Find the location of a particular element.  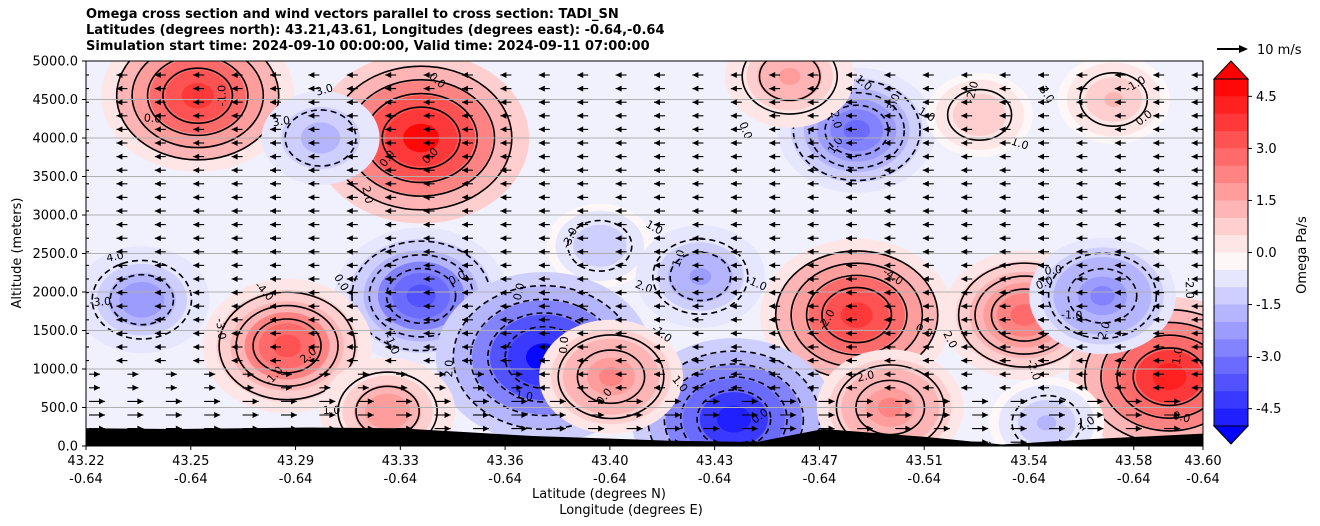

contour-label: 2.0 is located at coordinates (866, 376).